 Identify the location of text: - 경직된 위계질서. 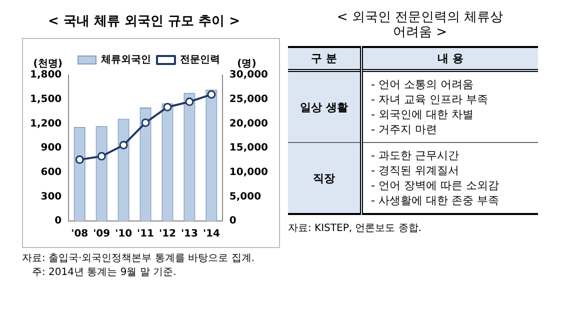
(415, 170).